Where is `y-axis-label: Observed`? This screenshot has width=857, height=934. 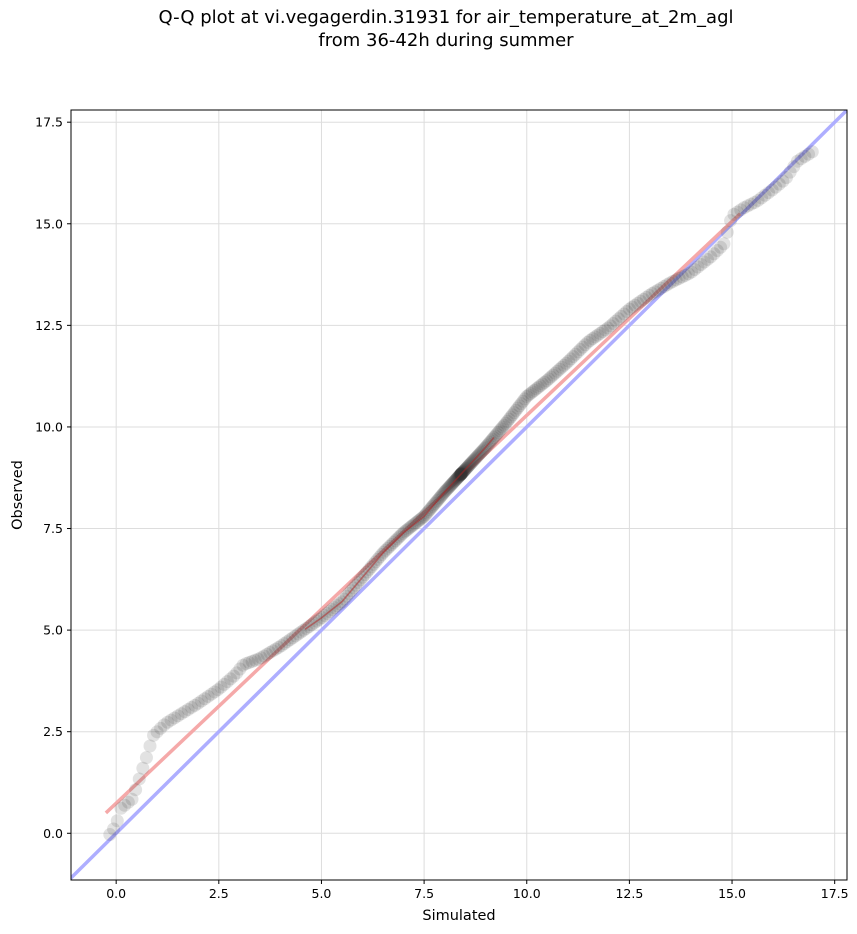 y-axis-label: Observed is located at coordinates (18, 495).